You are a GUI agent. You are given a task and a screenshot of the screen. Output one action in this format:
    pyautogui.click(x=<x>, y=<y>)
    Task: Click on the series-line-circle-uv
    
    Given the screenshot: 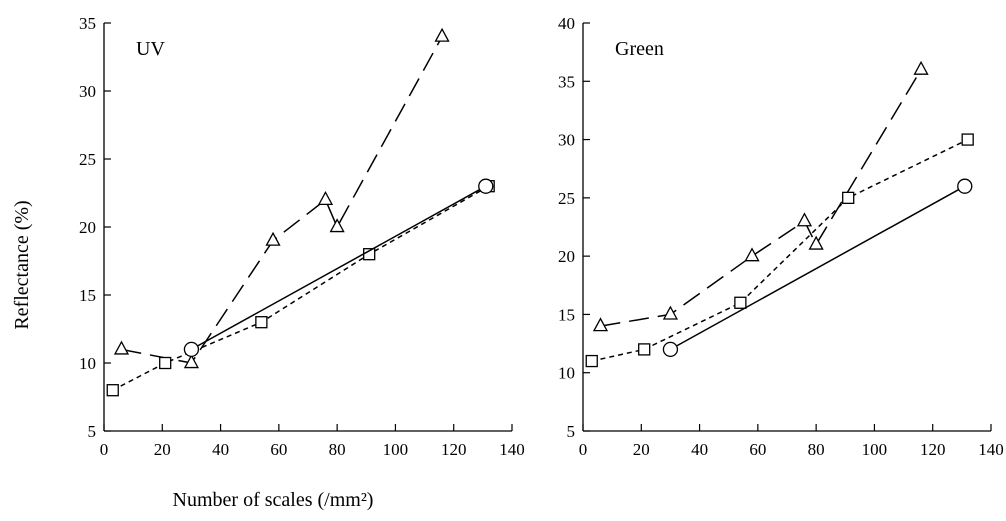 What is the action you would take?
    pyautogui.click(x=339, y=268)
    